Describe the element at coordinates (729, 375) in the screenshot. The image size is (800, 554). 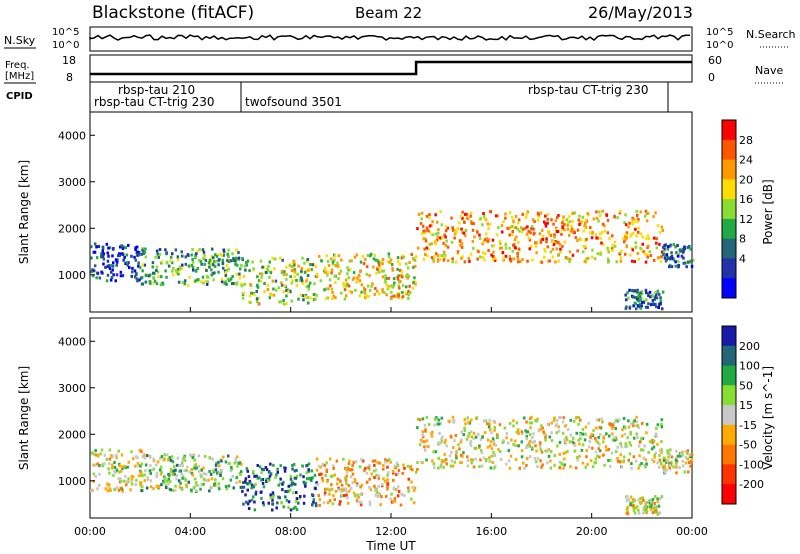
I see `colorbar-segment` at that location.